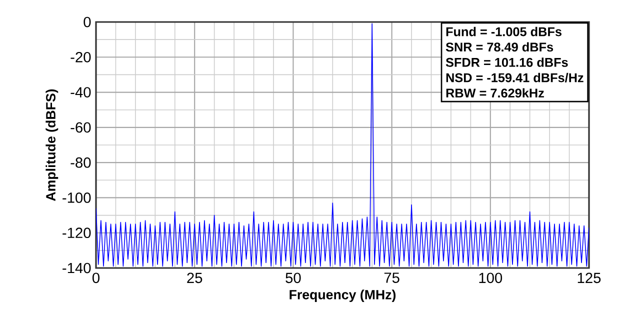 The width and height of the screenshot is (632, 325). I want to click on x-tick-label: 100, so click(490, 278).